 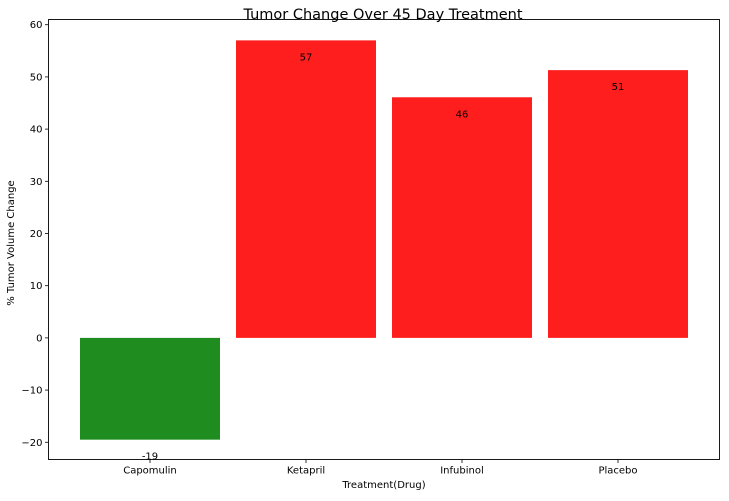 What do you see at coordinates (39, 338) in the screenshot?
I see `y-tick-label: 0` at bounding box center [39, 338].